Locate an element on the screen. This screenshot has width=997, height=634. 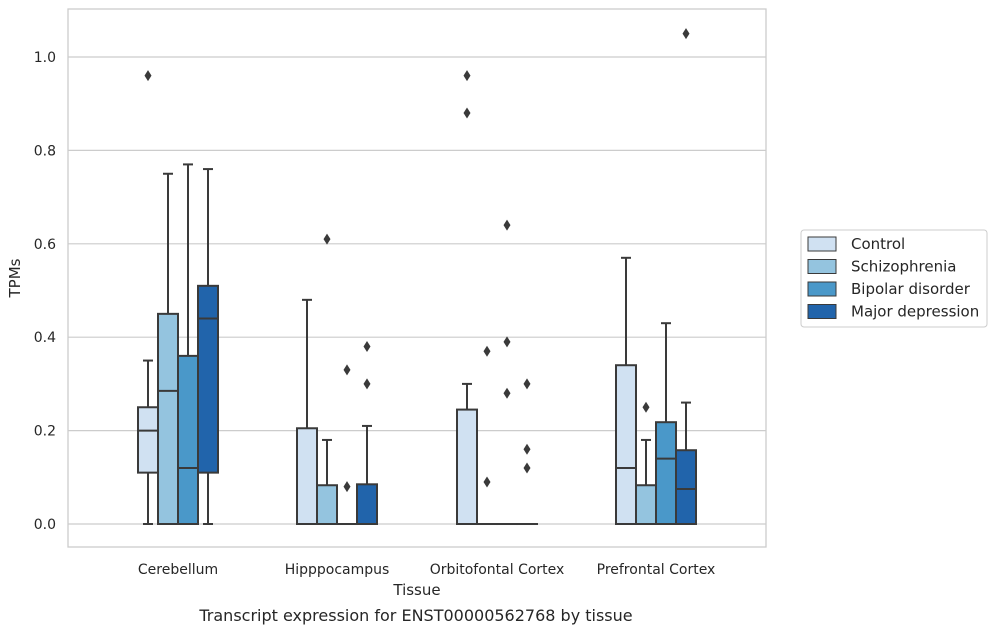
x-axis-label: Tissue is located at coordinates (416, 590).